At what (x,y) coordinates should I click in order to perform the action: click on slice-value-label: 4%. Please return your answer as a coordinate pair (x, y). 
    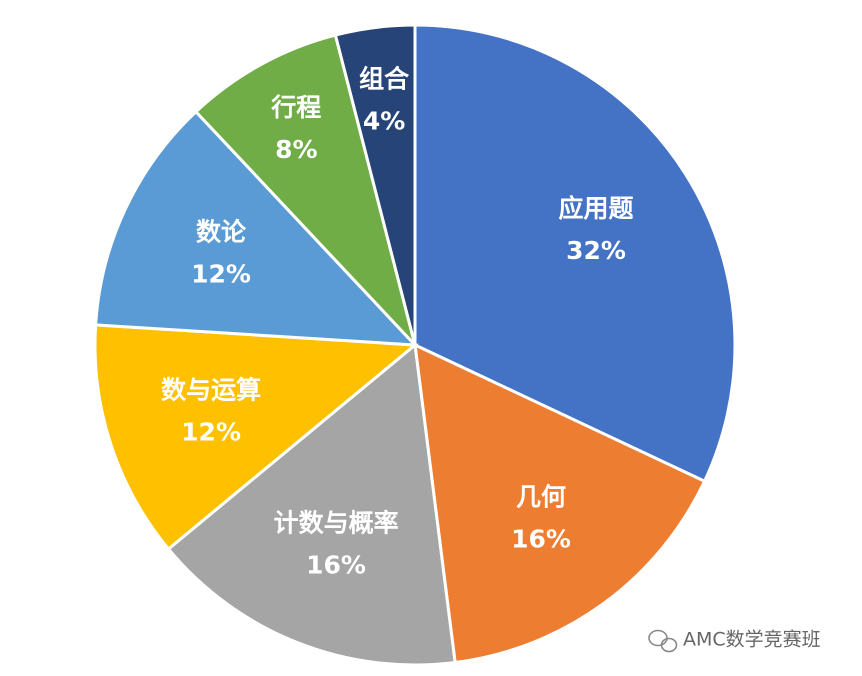
    Looking at the image, I should click on (384, 121).